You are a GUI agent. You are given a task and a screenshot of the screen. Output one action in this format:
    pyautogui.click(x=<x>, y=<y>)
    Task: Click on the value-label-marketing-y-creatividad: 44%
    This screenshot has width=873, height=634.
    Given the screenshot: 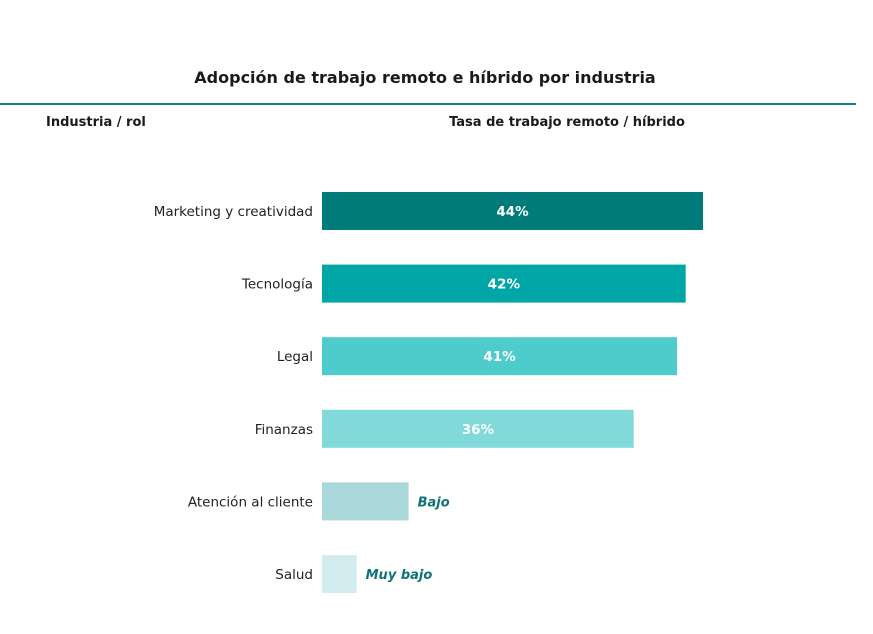 What is the action you would take?
    pyautogui.click(x=512, y=212)
    